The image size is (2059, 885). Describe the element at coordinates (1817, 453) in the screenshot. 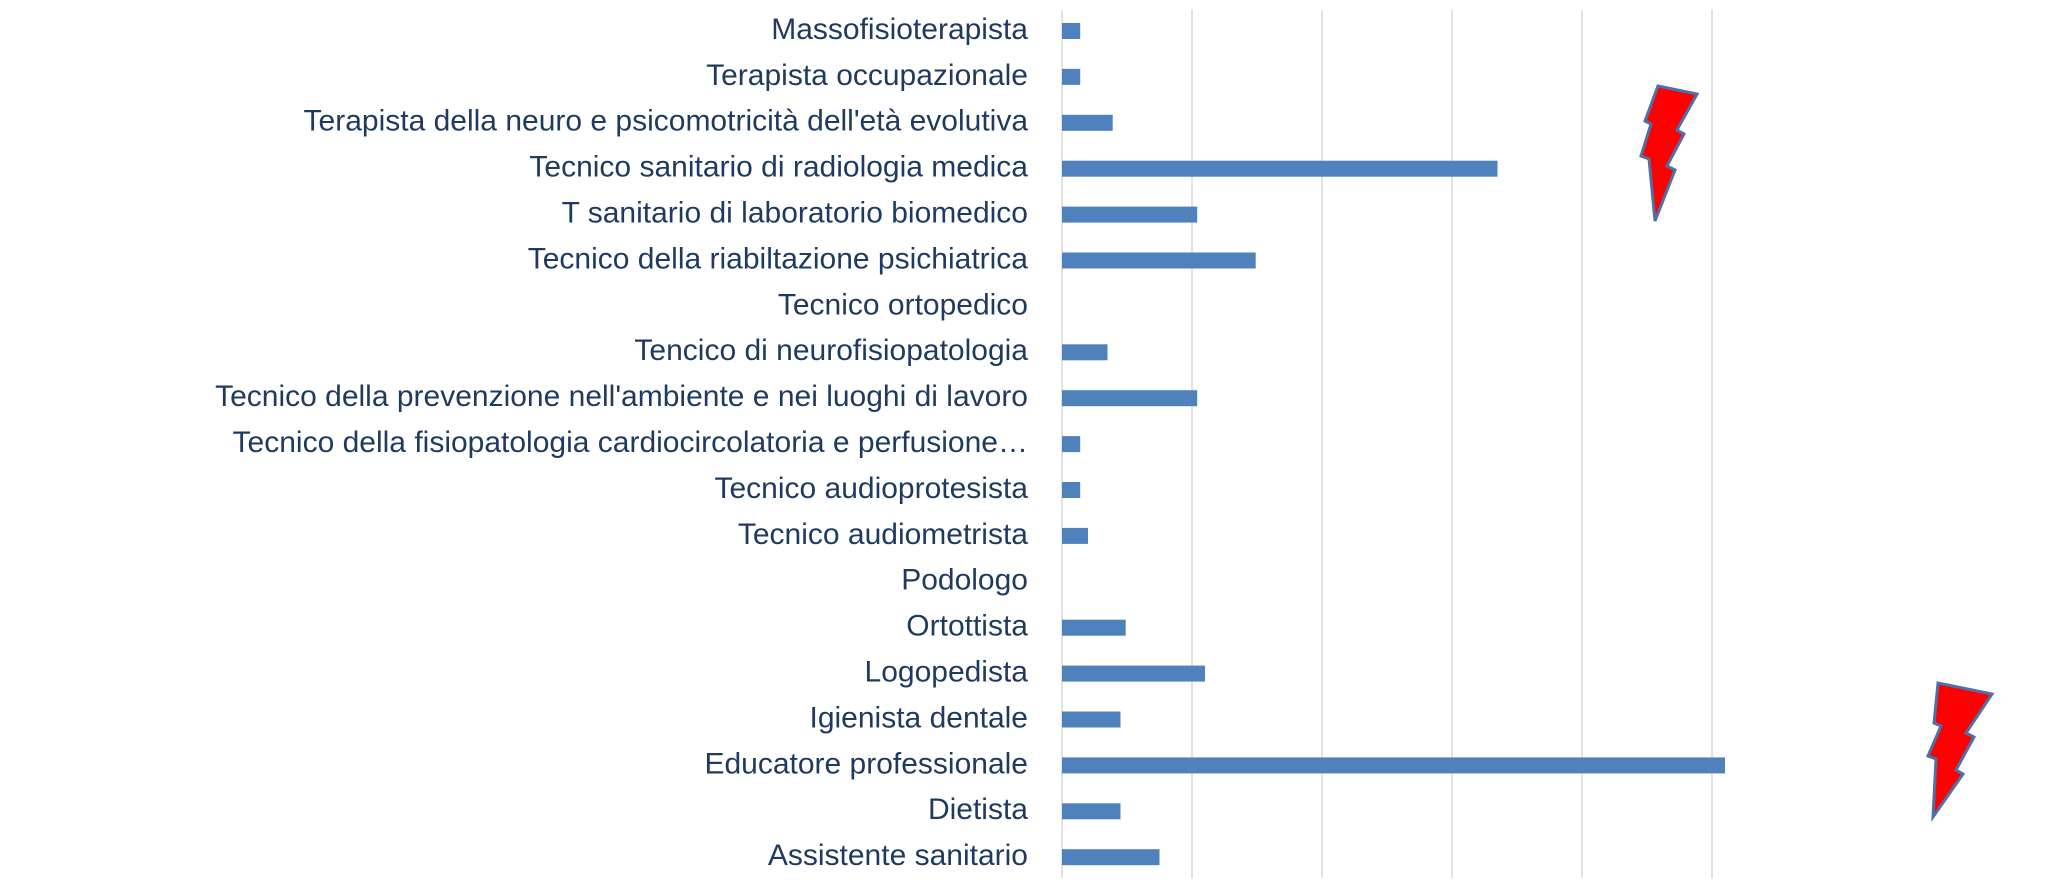

I see `lightning-icons` at that location.